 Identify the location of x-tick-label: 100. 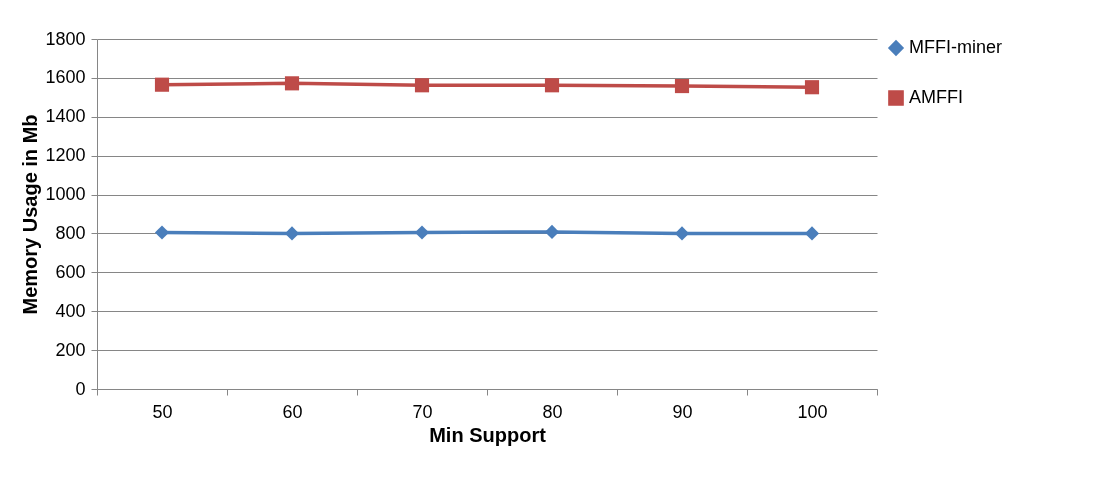
(812, 411).